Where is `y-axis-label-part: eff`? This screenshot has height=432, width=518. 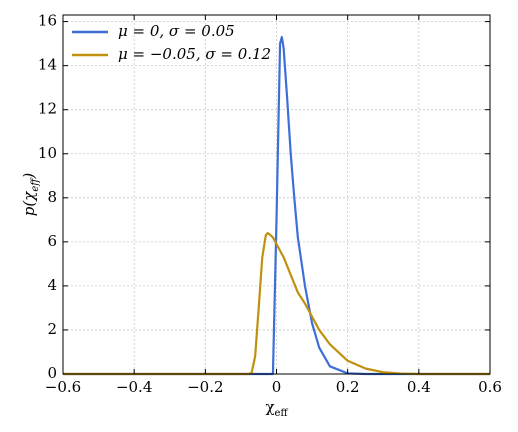 y-axis-label-part: eff is located at coordinates (35, 184).